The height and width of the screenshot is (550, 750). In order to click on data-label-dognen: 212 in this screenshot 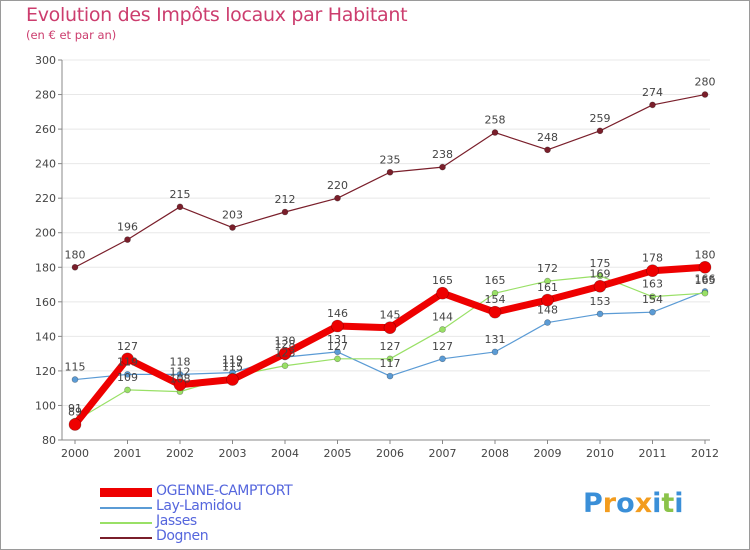, I will do `click(285, 199)`.